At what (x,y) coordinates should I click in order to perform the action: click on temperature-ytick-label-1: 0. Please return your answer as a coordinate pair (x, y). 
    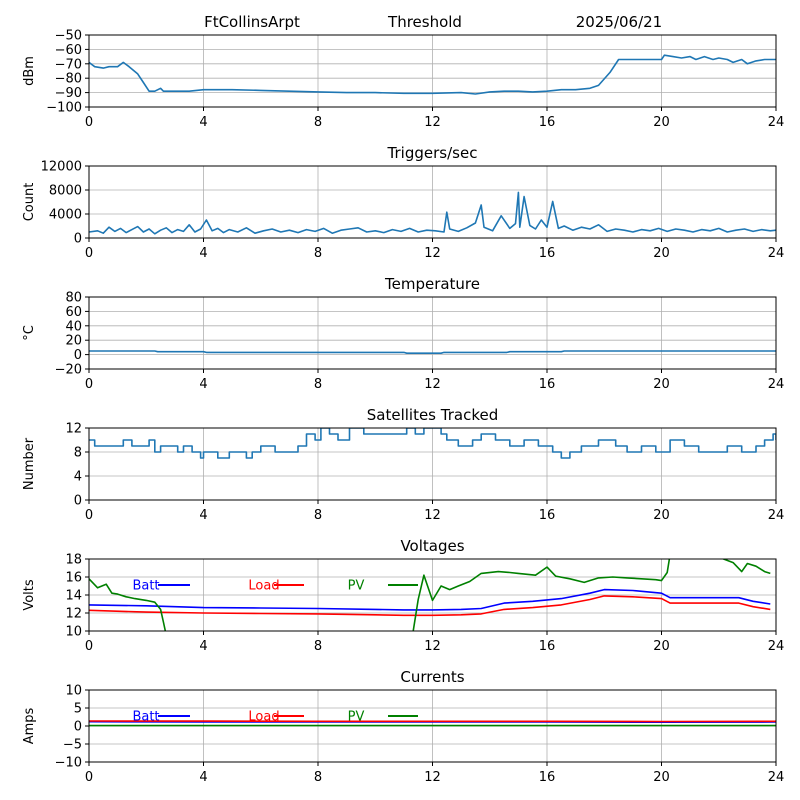
    Looking at the image, I should click on (78, 355).